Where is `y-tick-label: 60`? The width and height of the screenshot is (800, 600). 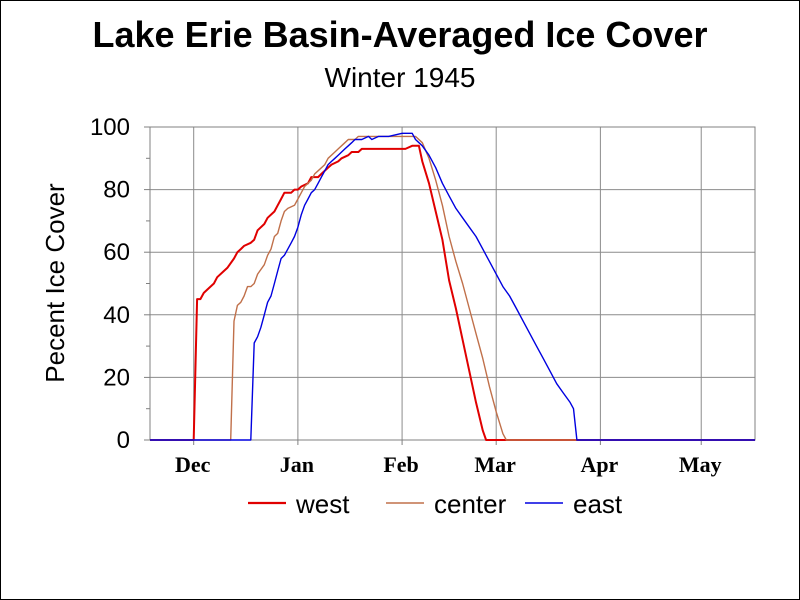
y-tick-label: 60 is located at coordinates (116, 252).